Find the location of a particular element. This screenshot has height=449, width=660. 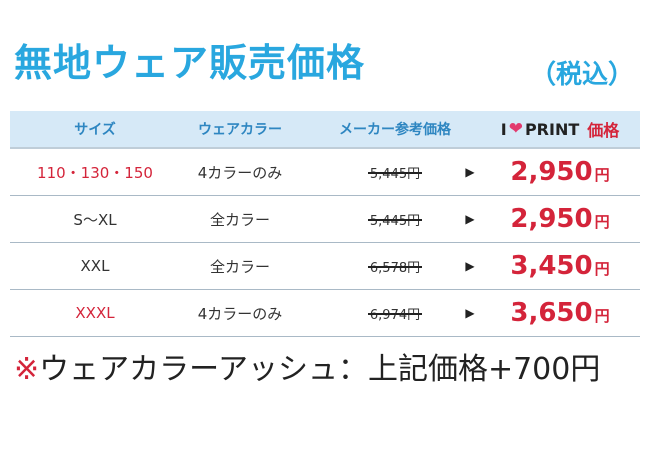

row-size: 110・130・150 is located at coordinates (95, 172).